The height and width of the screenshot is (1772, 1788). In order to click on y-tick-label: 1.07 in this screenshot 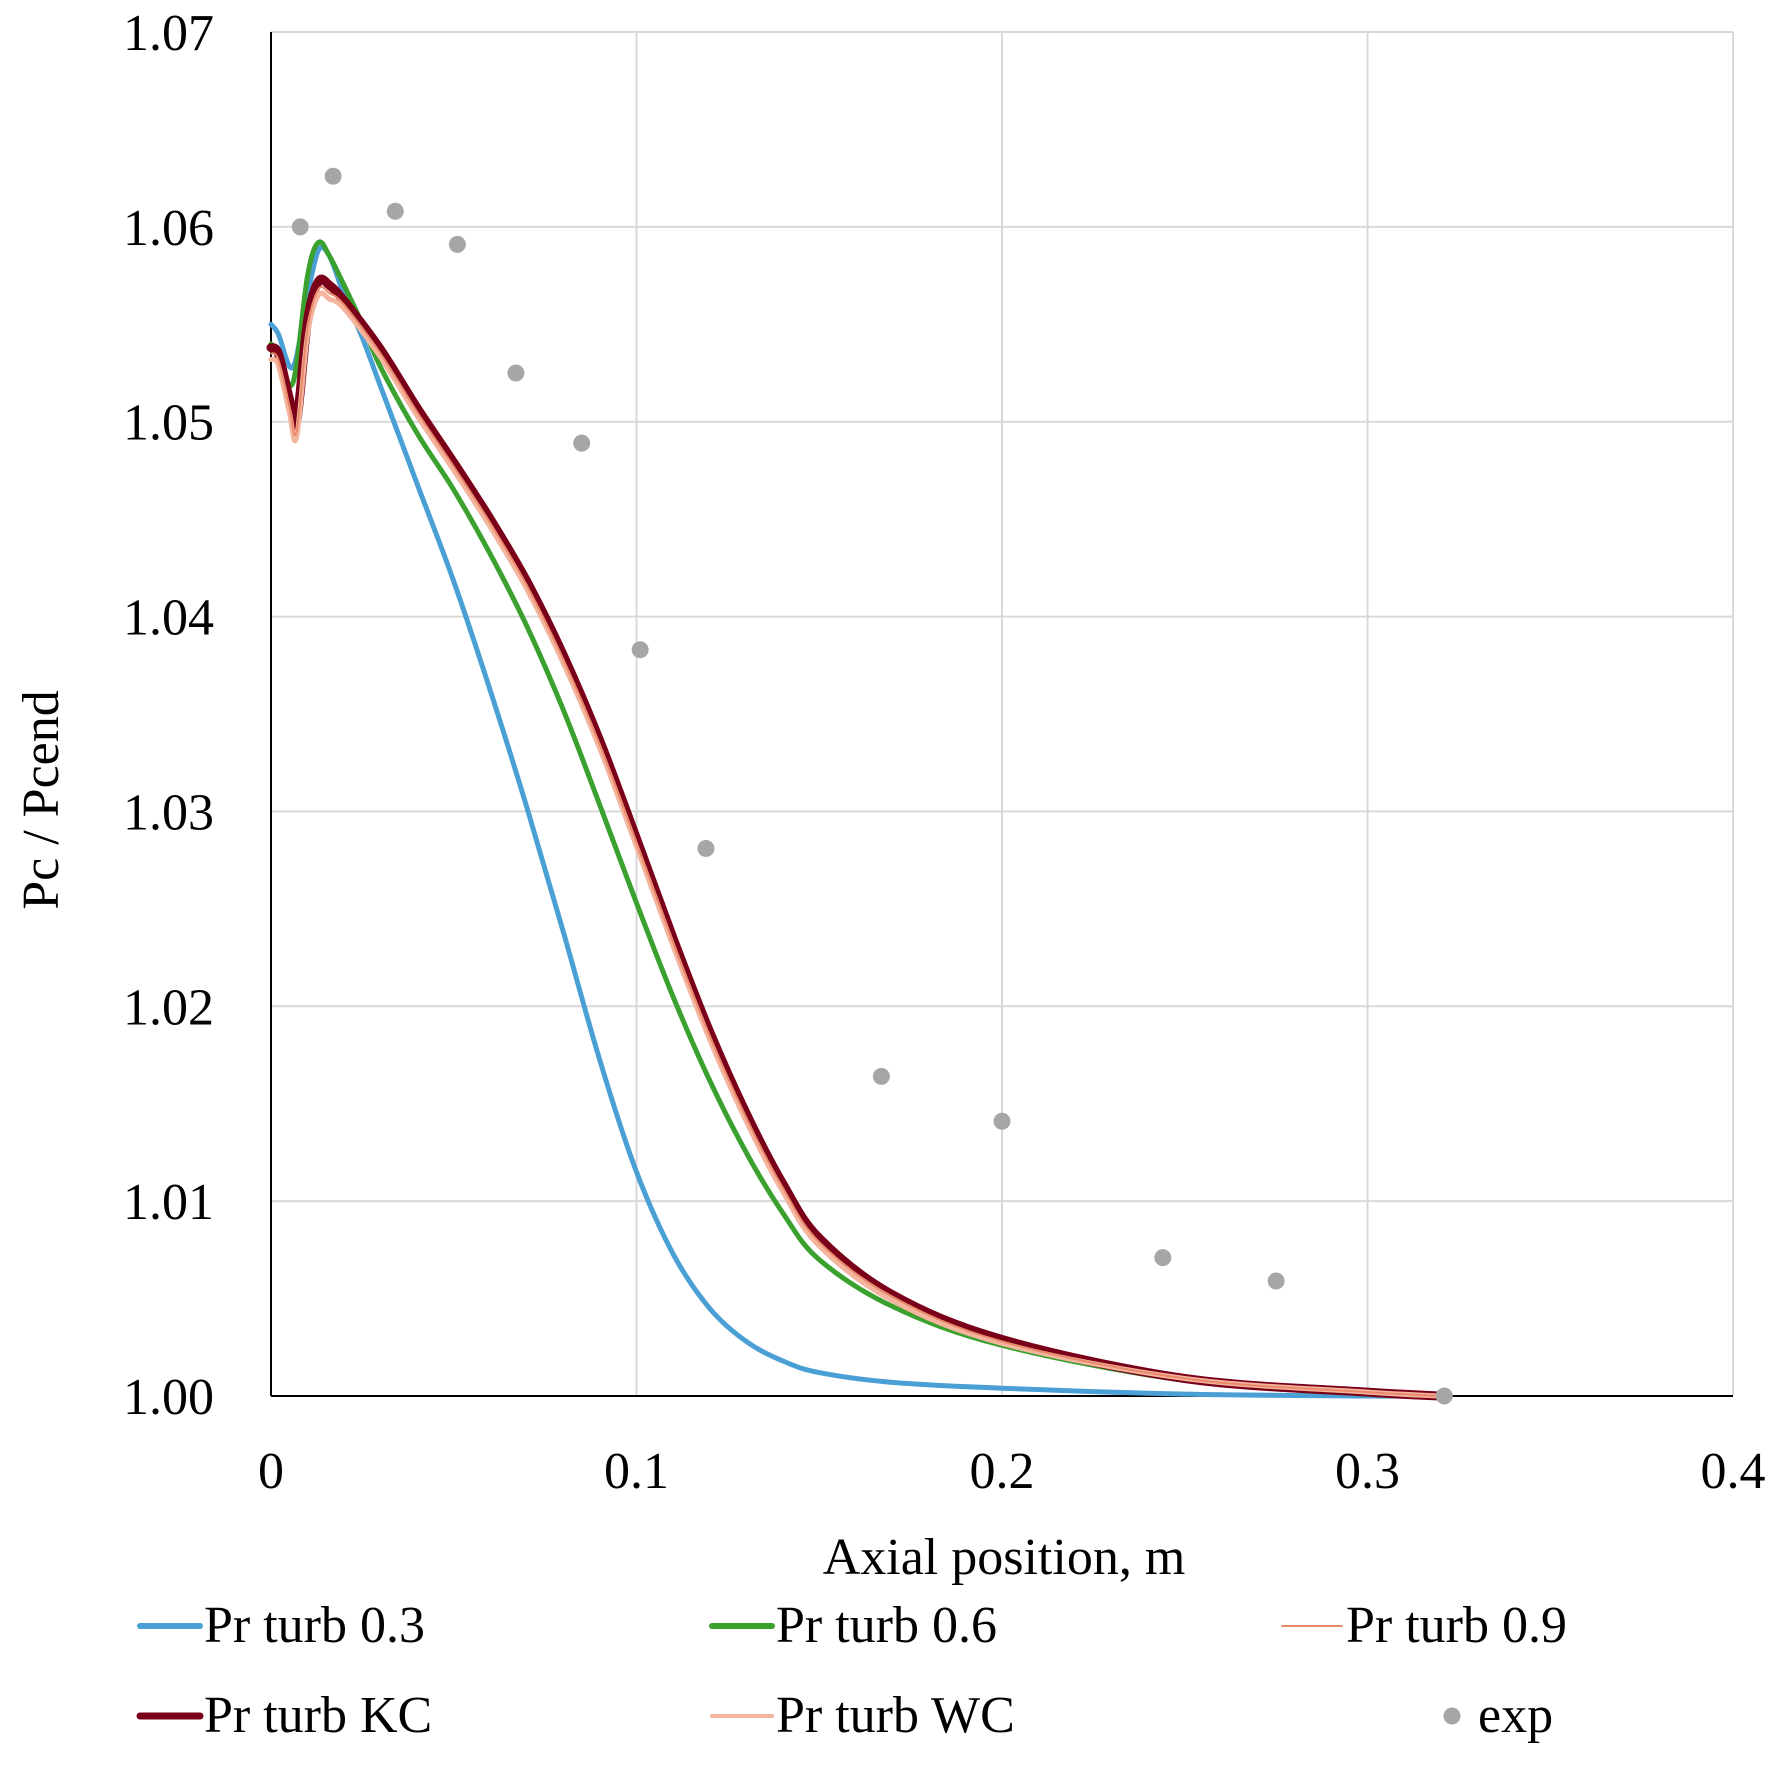, I will do `click(168, 33)`.